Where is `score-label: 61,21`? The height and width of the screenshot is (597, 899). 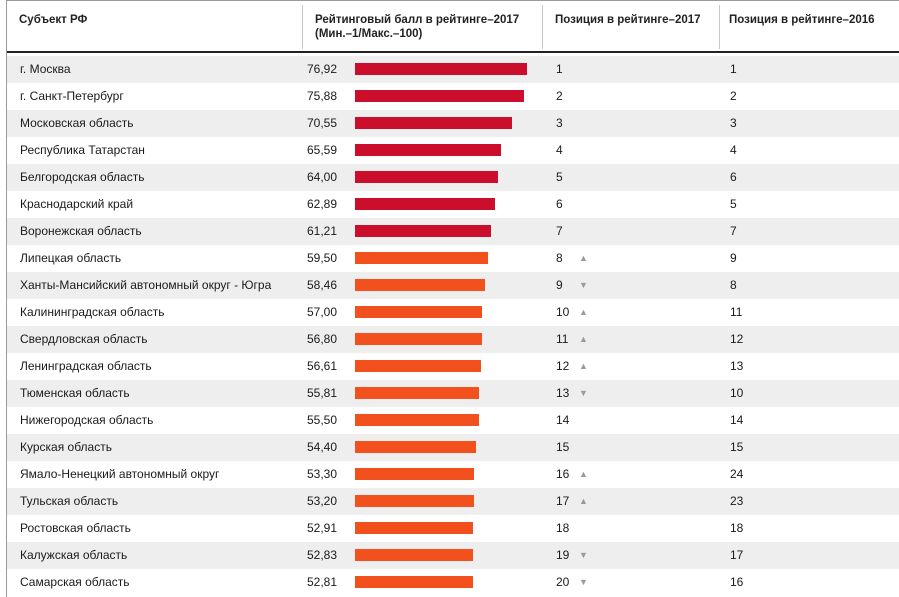
score-label: 61,21 is located at coordinates (322, 231).